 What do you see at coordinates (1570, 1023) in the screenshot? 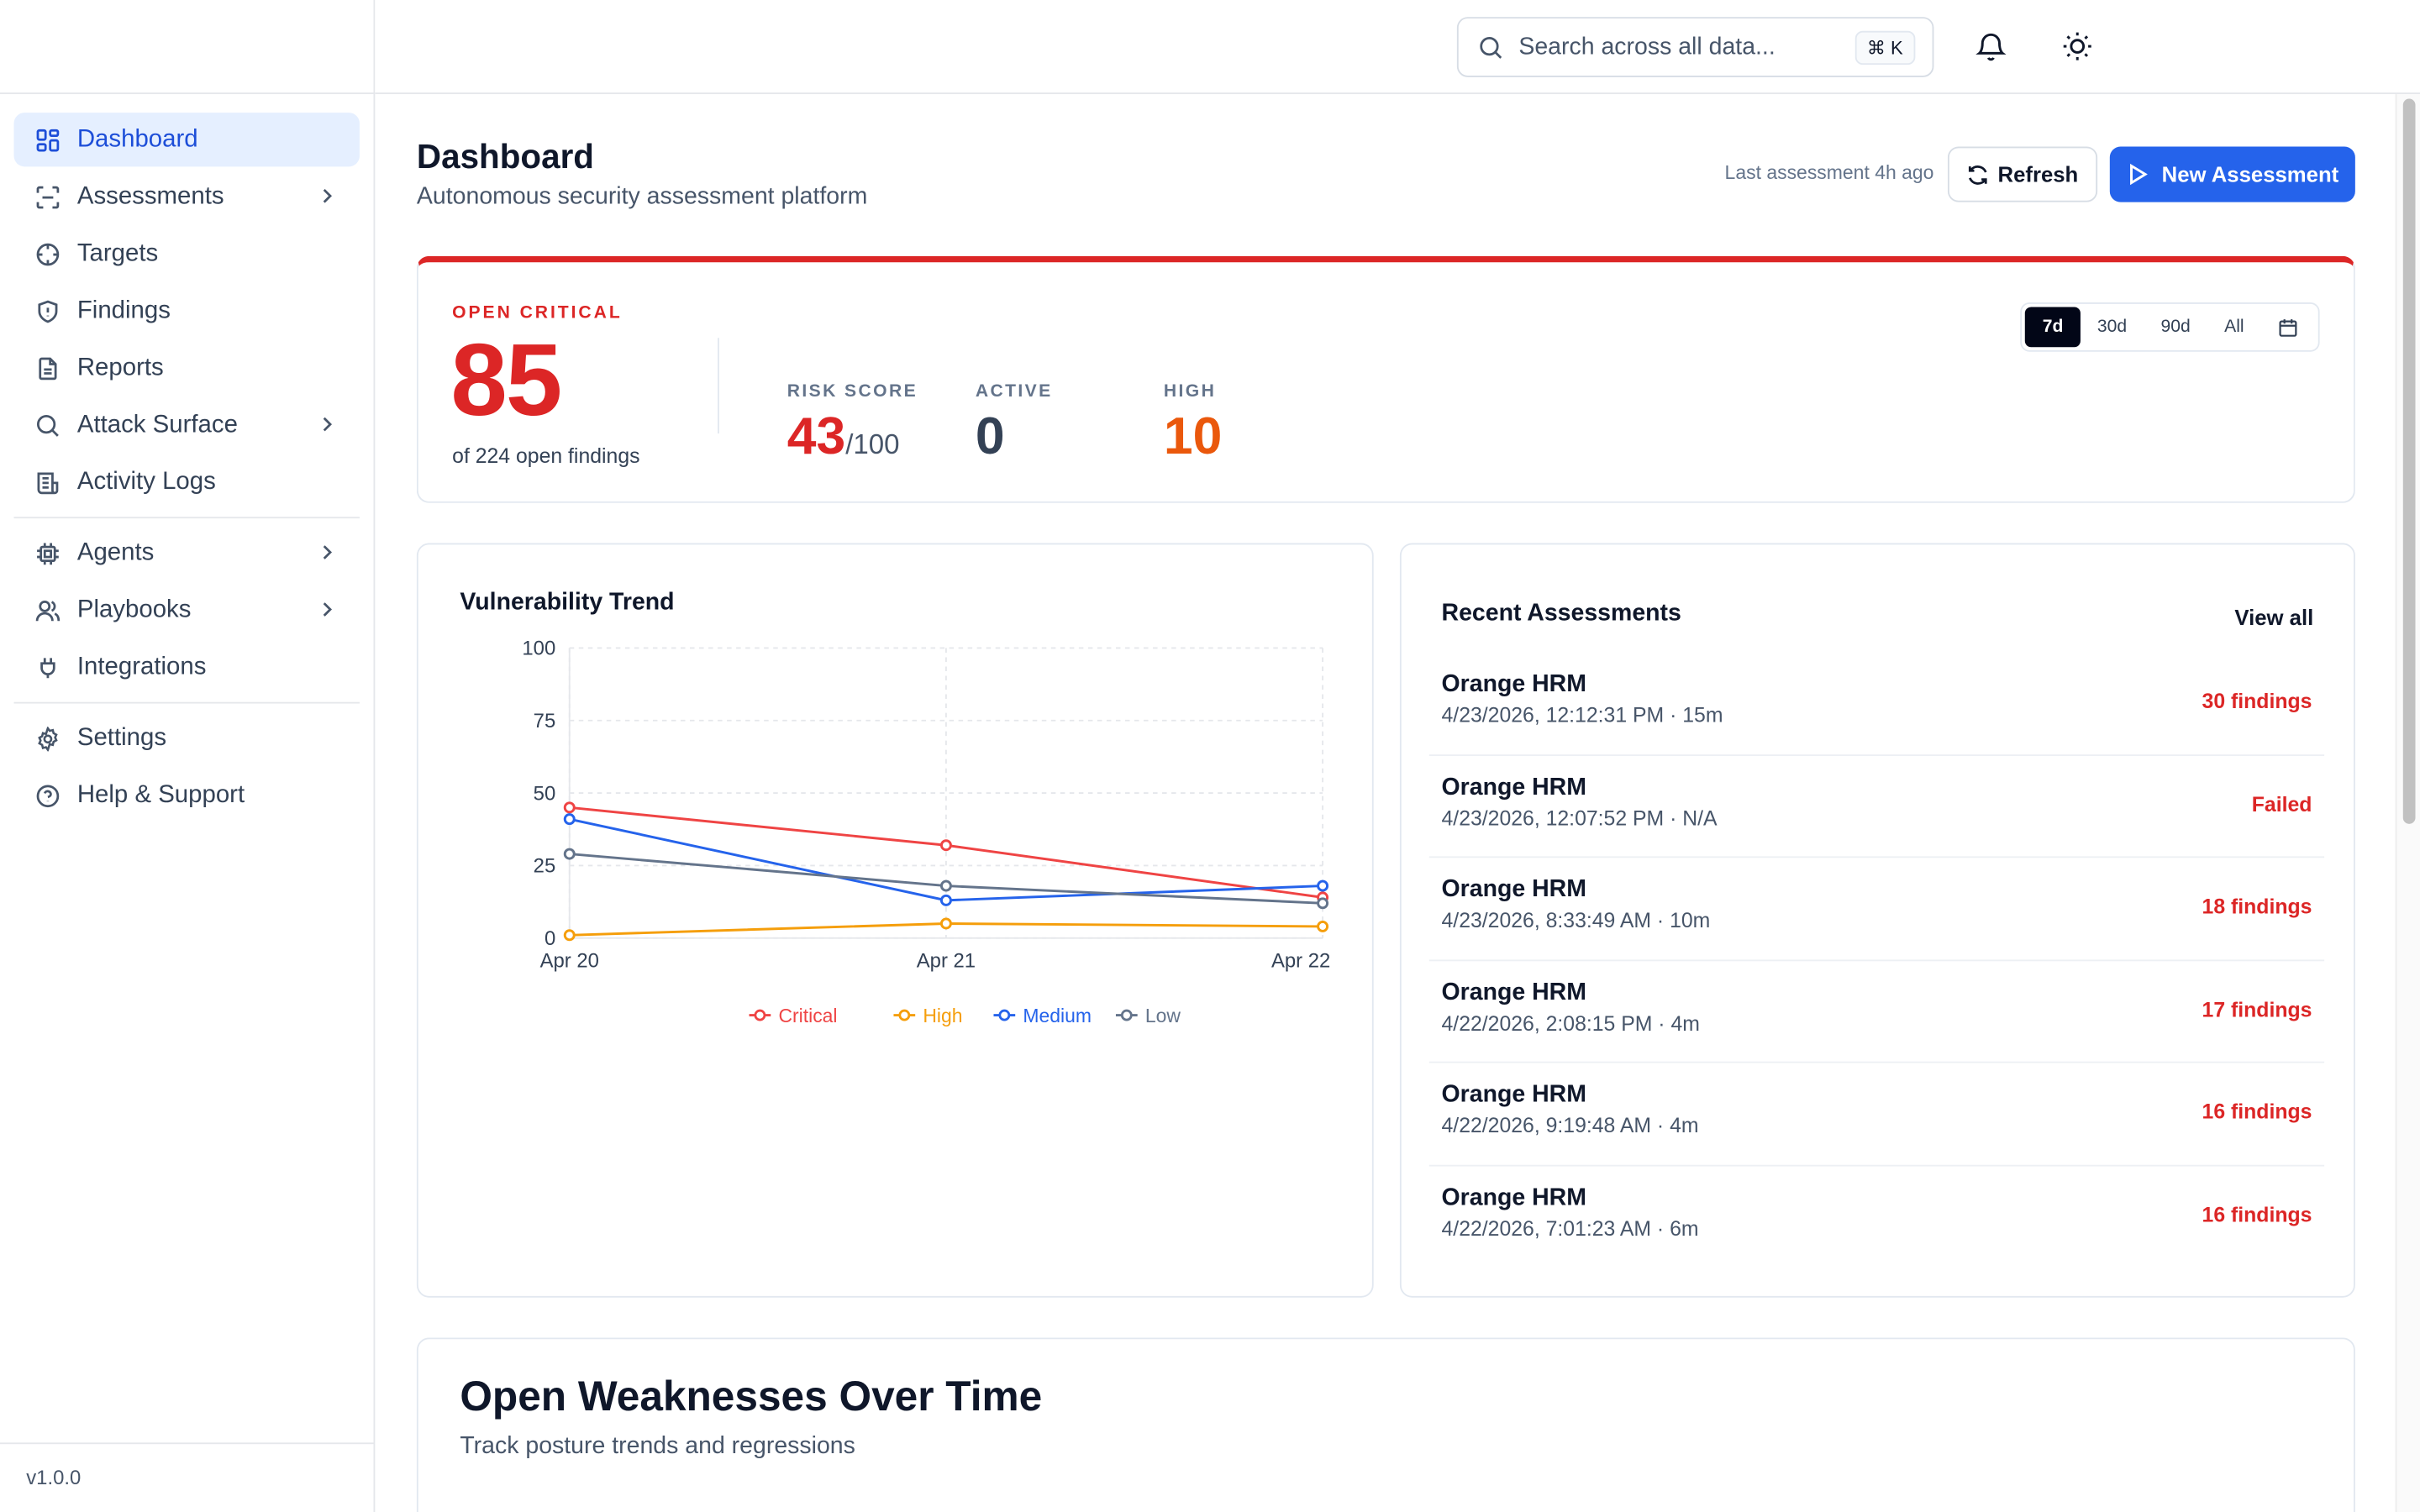
I see `assessment-meta: 4/22/2026, 2:08:15 PM · 4m` at bounding box center [1570, 1023].